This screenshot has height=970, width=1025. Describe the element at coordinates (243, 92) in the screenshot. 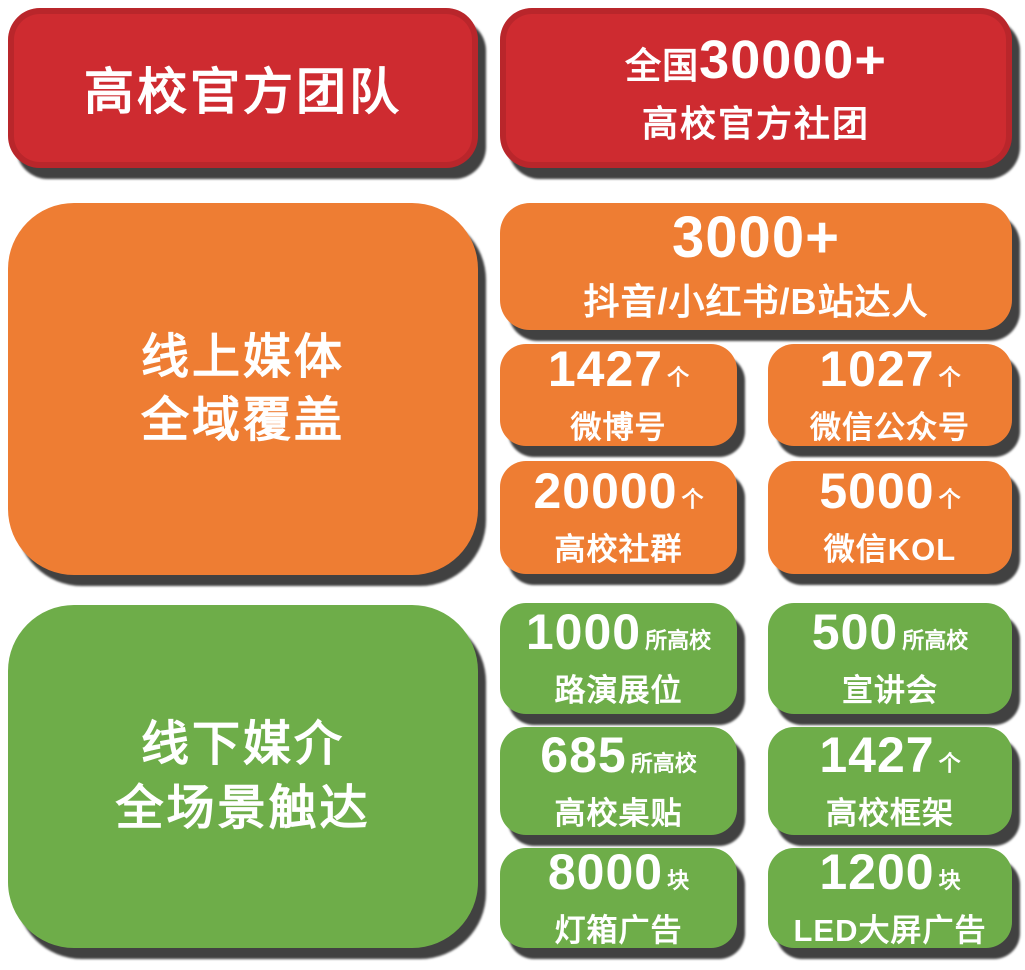

I see `university-official-team-title: 高校官方团队` at that location.